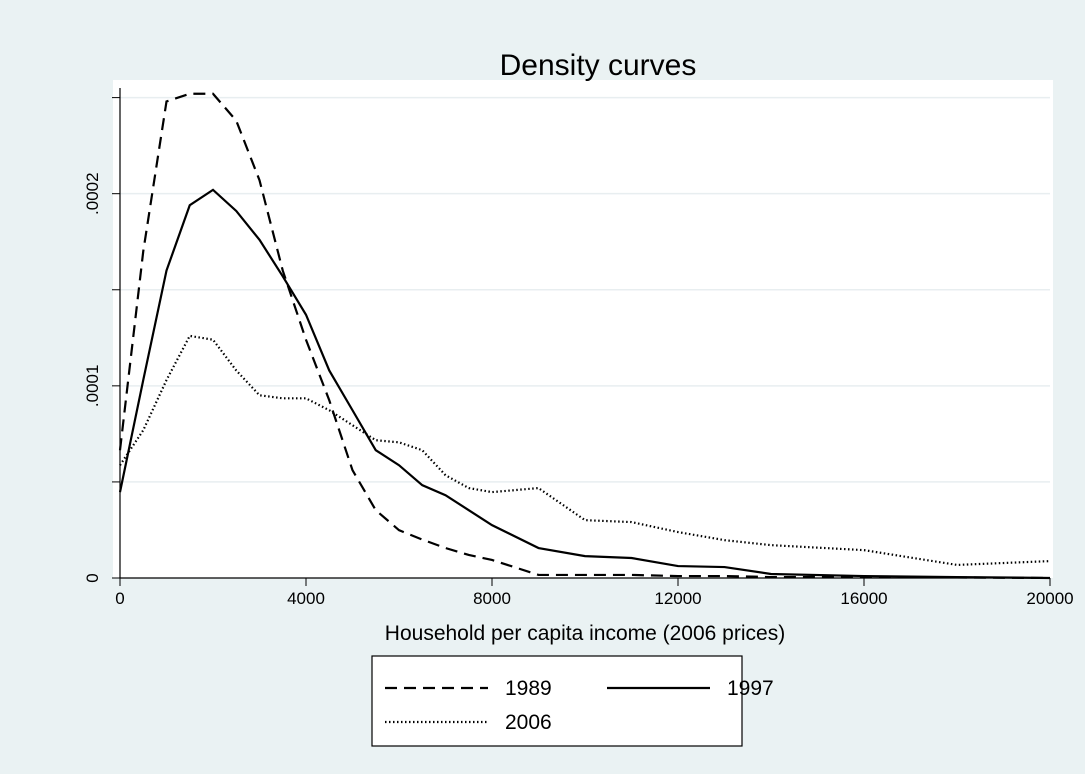 The image size is (1085, 774). I want to click on y-tick-label: .0002, so click(92, 193).